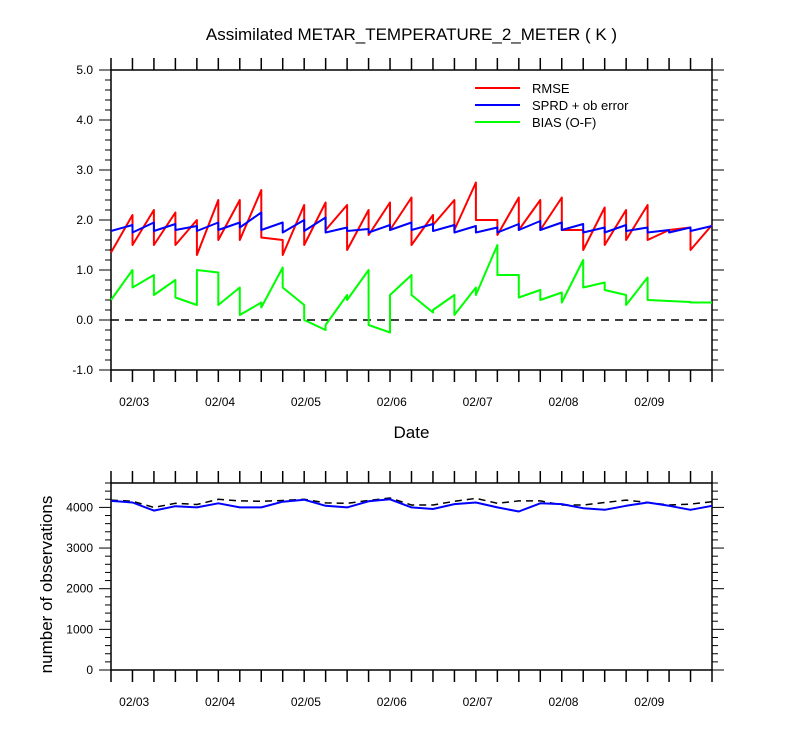 This screenshot has width=800, height=750. Describe the element at coordinates (84, 270) in the screenshot. I see `top-y-tick-label: 1.0` at that location.